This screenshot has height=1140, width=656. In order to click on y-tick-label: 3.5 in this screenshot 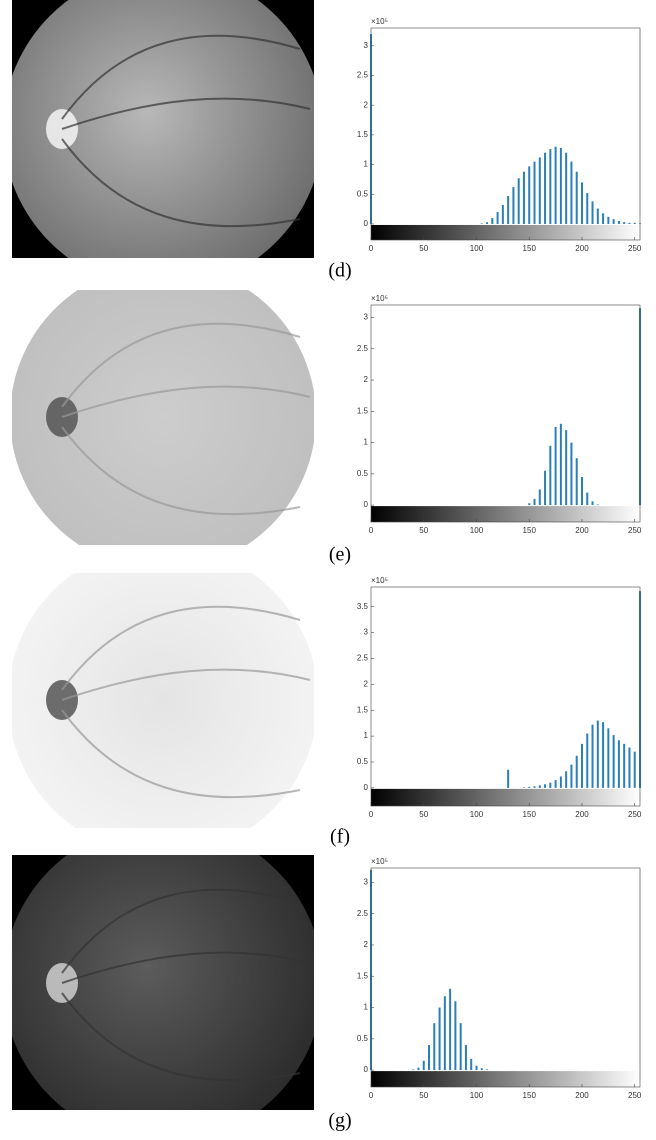, I will do `click(363, 606)`.